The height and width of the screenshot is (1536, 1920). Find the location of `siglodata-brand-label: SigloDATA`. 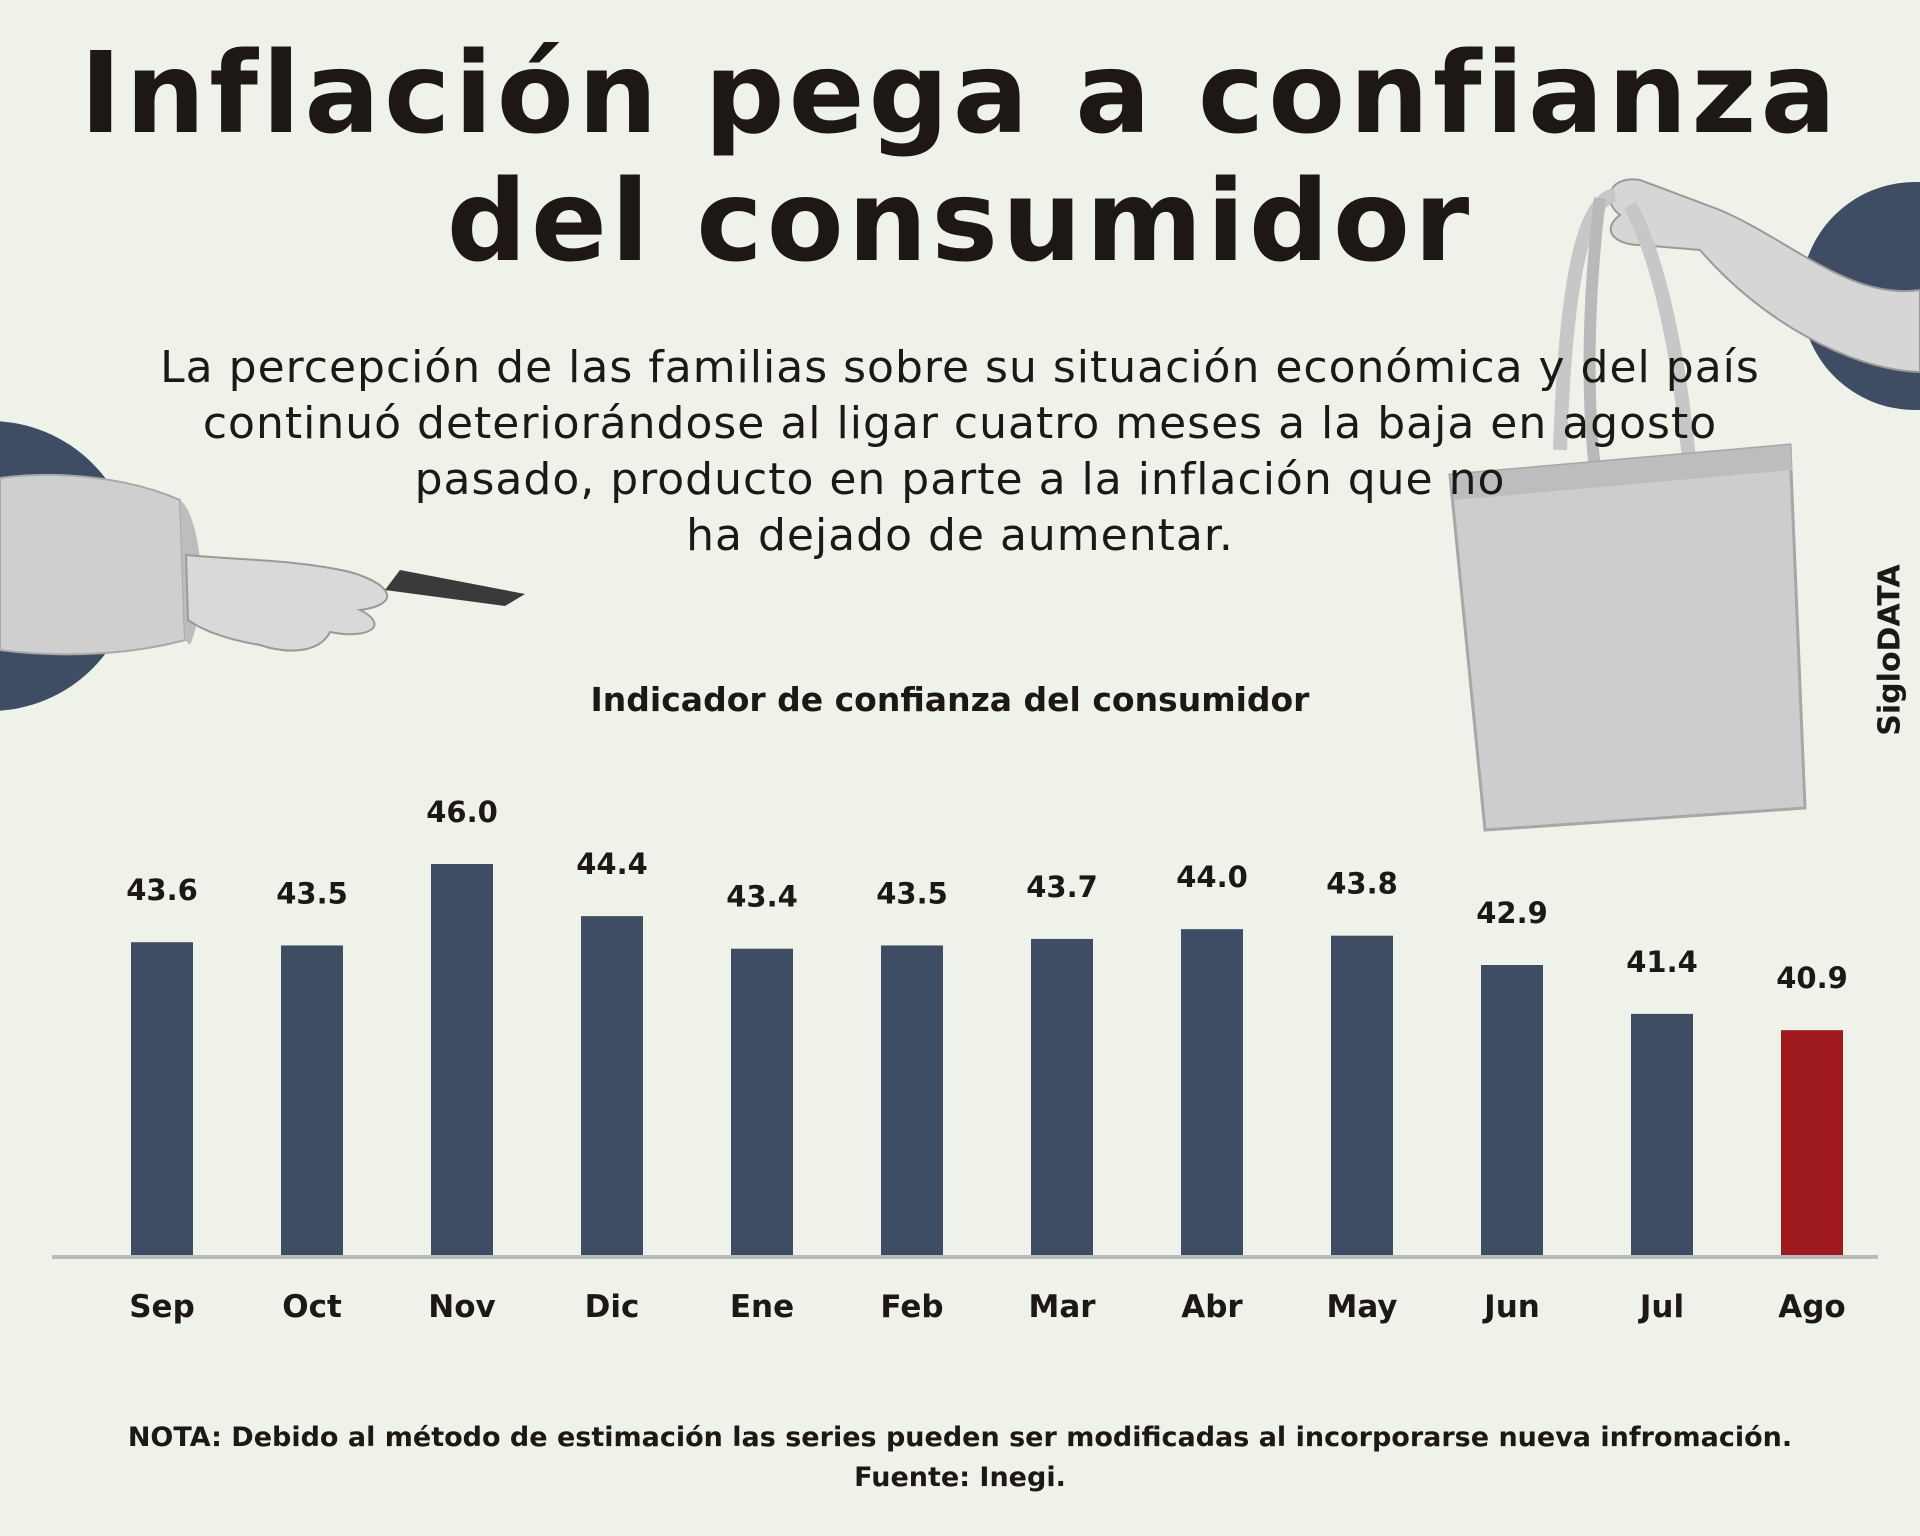

siglodata-brand-label: SigloDATA is located at coordinates (1890, 650).